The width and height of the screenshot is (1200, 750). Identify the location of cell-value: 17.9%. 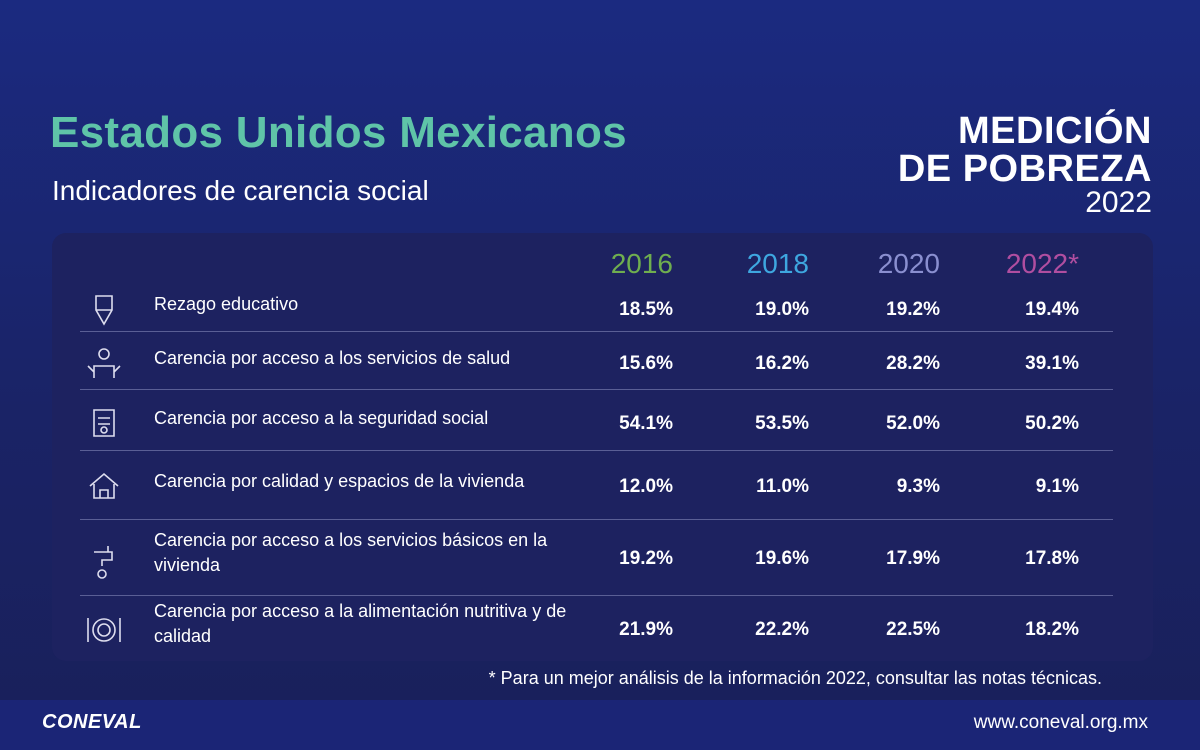
(913, 558).